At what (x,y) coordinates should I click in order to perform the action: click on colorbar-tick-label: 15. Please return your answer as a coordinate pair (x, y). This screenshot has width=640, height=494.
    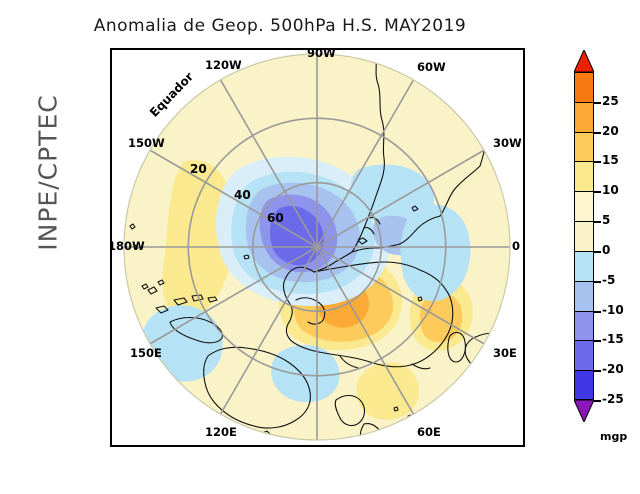
    Looking at the image, I should click on (610, 160).